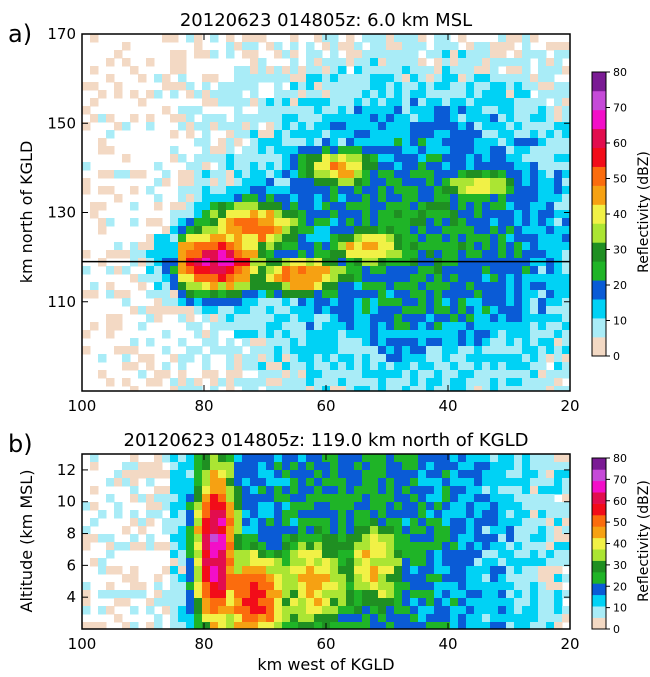 The width and height of the screenshot is (650, 677). What do you see at coordinates (599, 119) in the screenshot?
I see `colorbar-swatch` at bounding box center [599, 119].